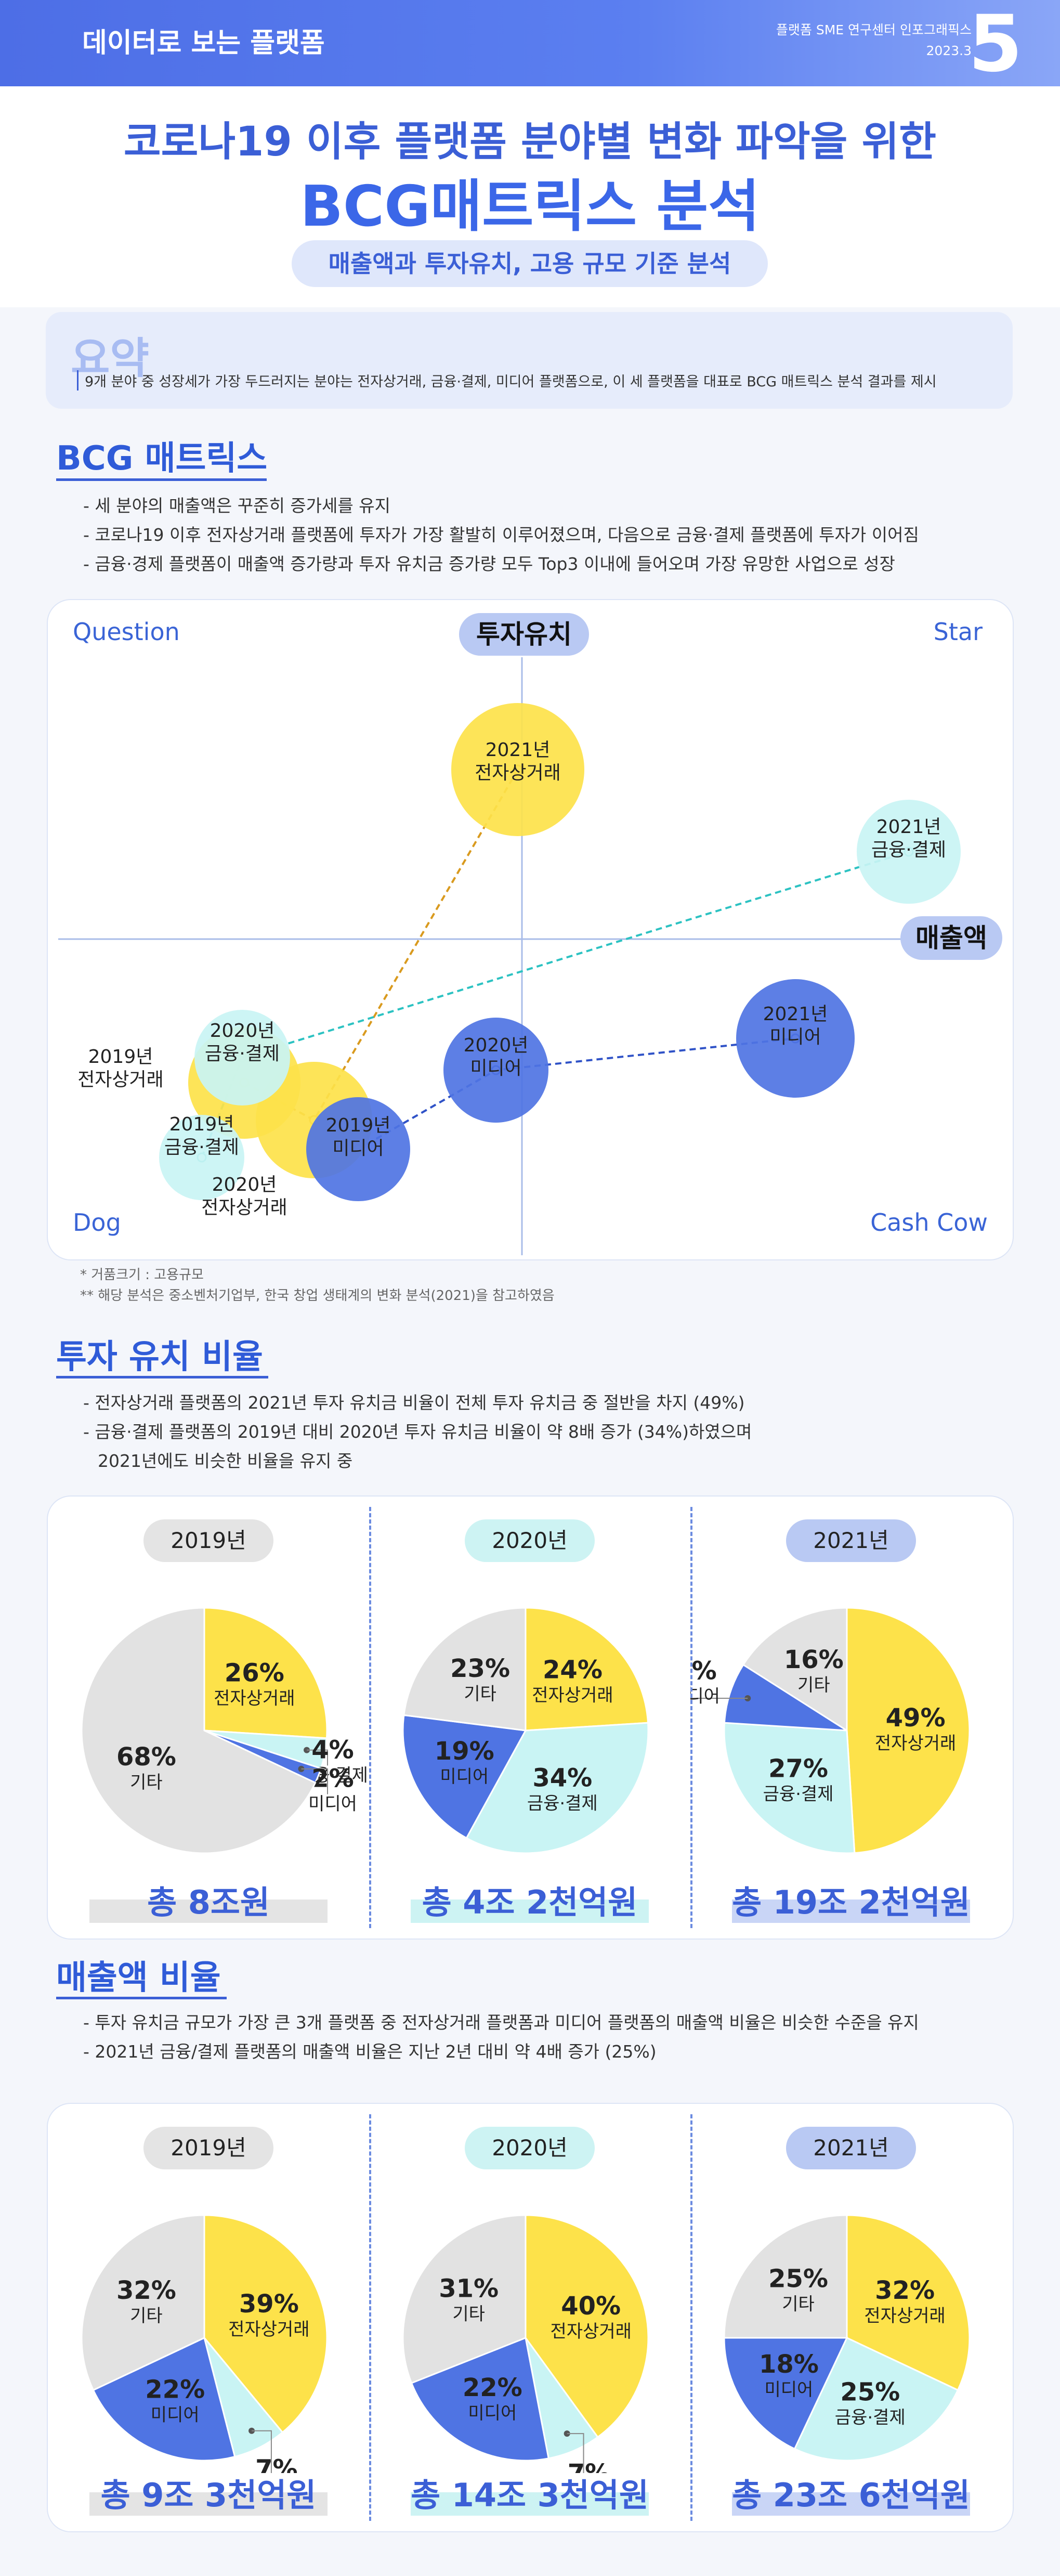  I want to click on page-subtitle: 매출액과 투자유치, 고용 규모 기준 분석, so click(530, 263).